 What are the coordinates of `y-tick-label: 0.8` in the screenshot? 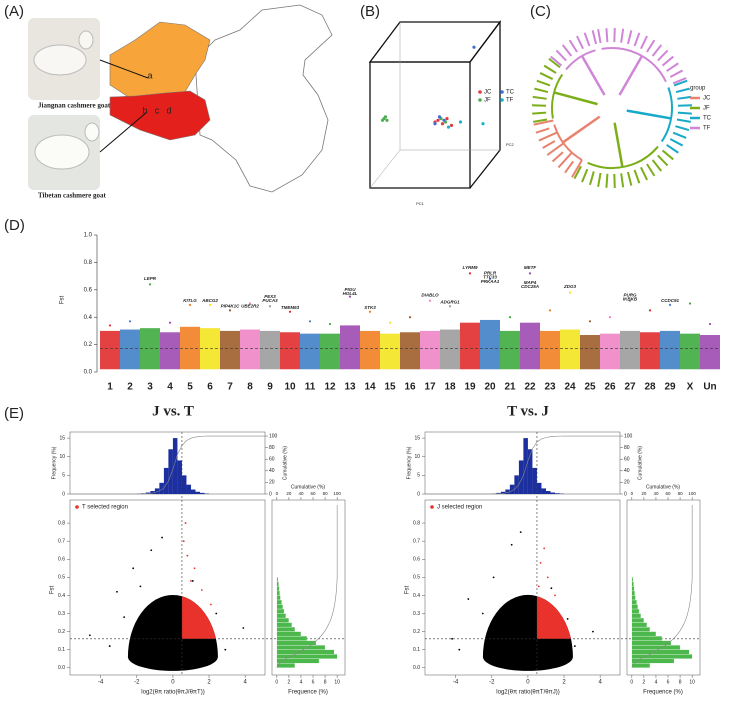 It's located at (88, 263).